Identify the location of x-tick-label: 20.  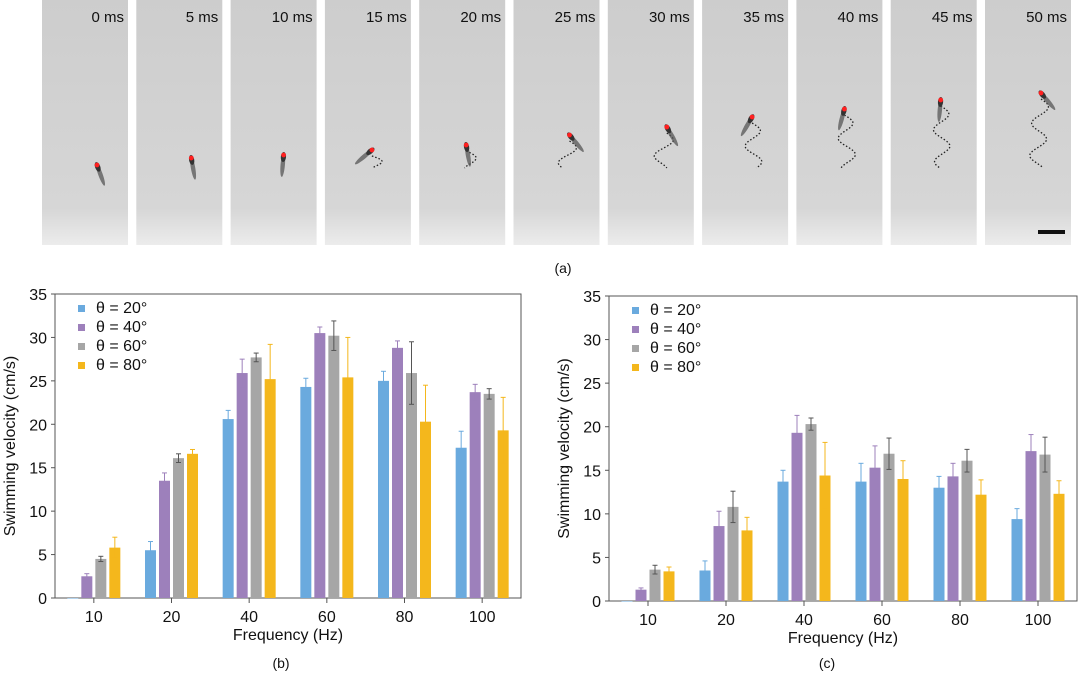
(726, 620).